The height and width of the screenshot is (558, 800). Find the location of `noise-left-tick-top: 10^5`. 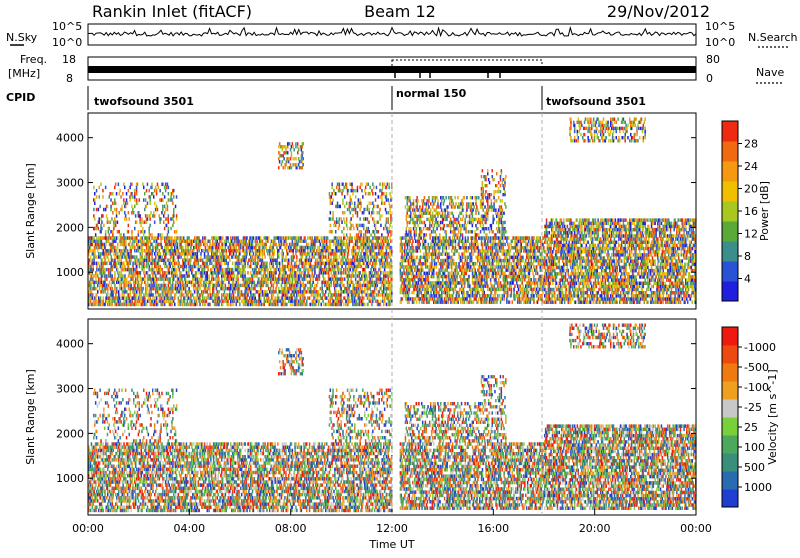

noise-left-tick-top: 10^5 is located at coordinates (67, 26).